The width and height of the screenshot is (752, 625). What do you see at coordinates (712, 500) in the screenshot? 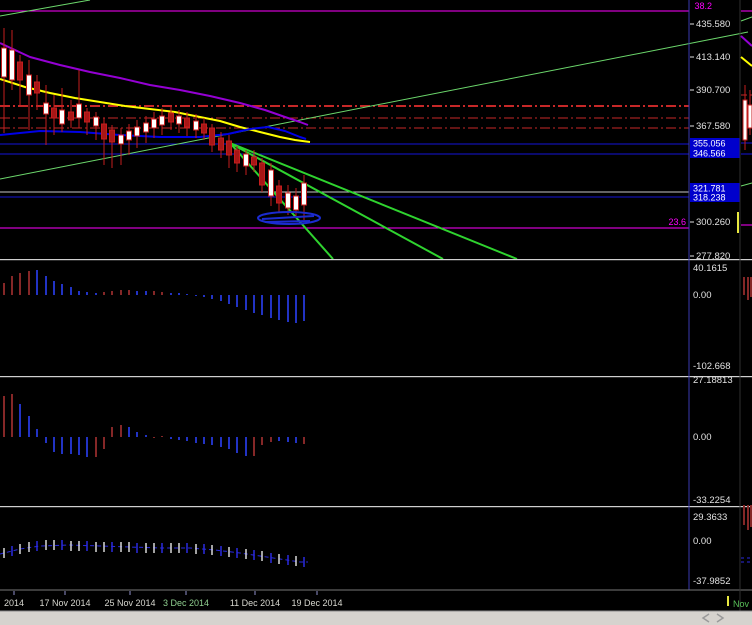
I see `label: -33.2254` at bounding box center [712, 500].